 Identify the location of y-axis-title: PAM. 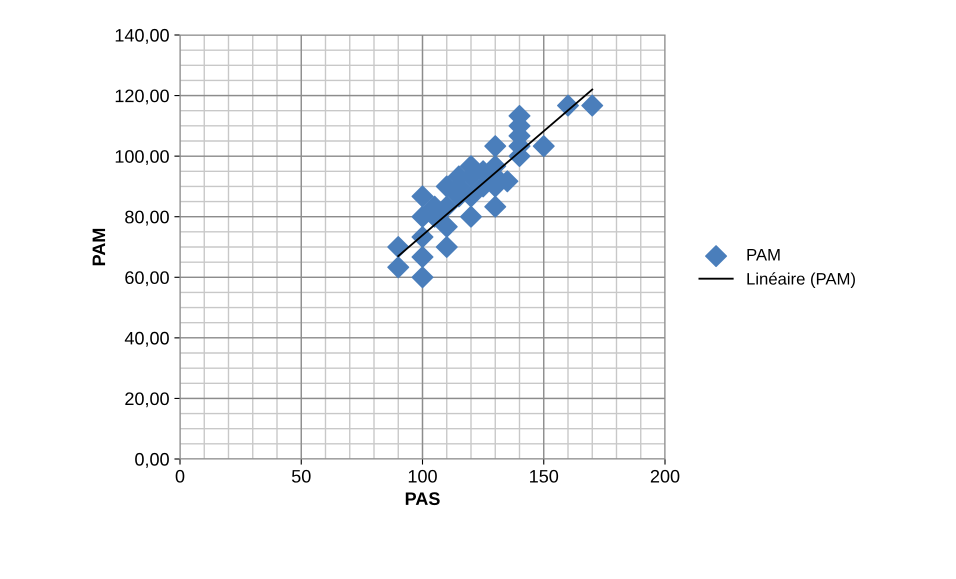
(99, 247).